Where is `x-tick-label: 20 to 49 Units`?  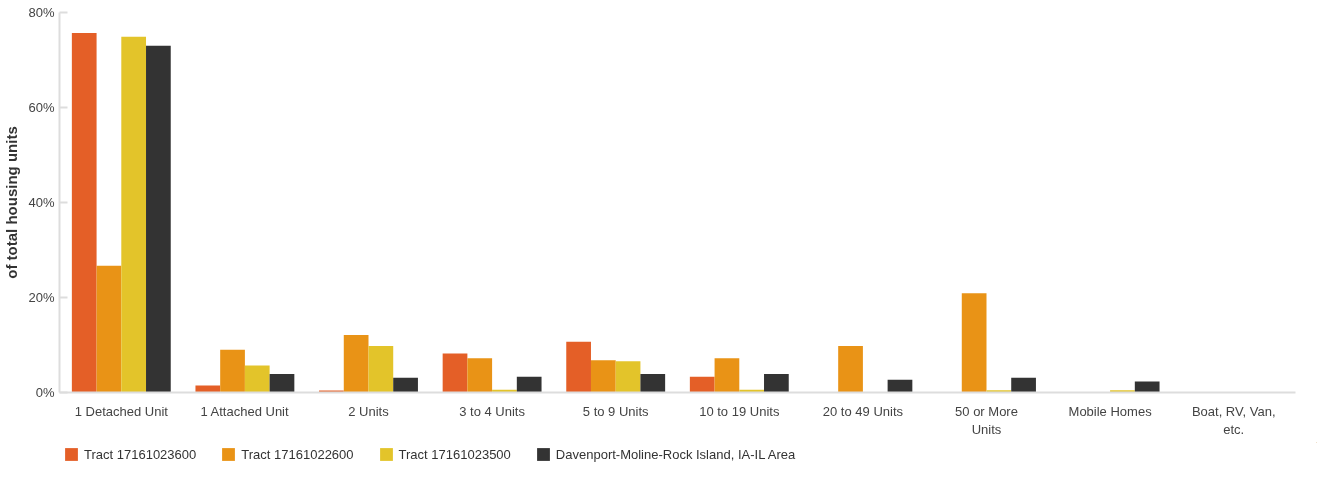
x-tick-label: 20 to 49 Units is located at coordinates (863, 411).